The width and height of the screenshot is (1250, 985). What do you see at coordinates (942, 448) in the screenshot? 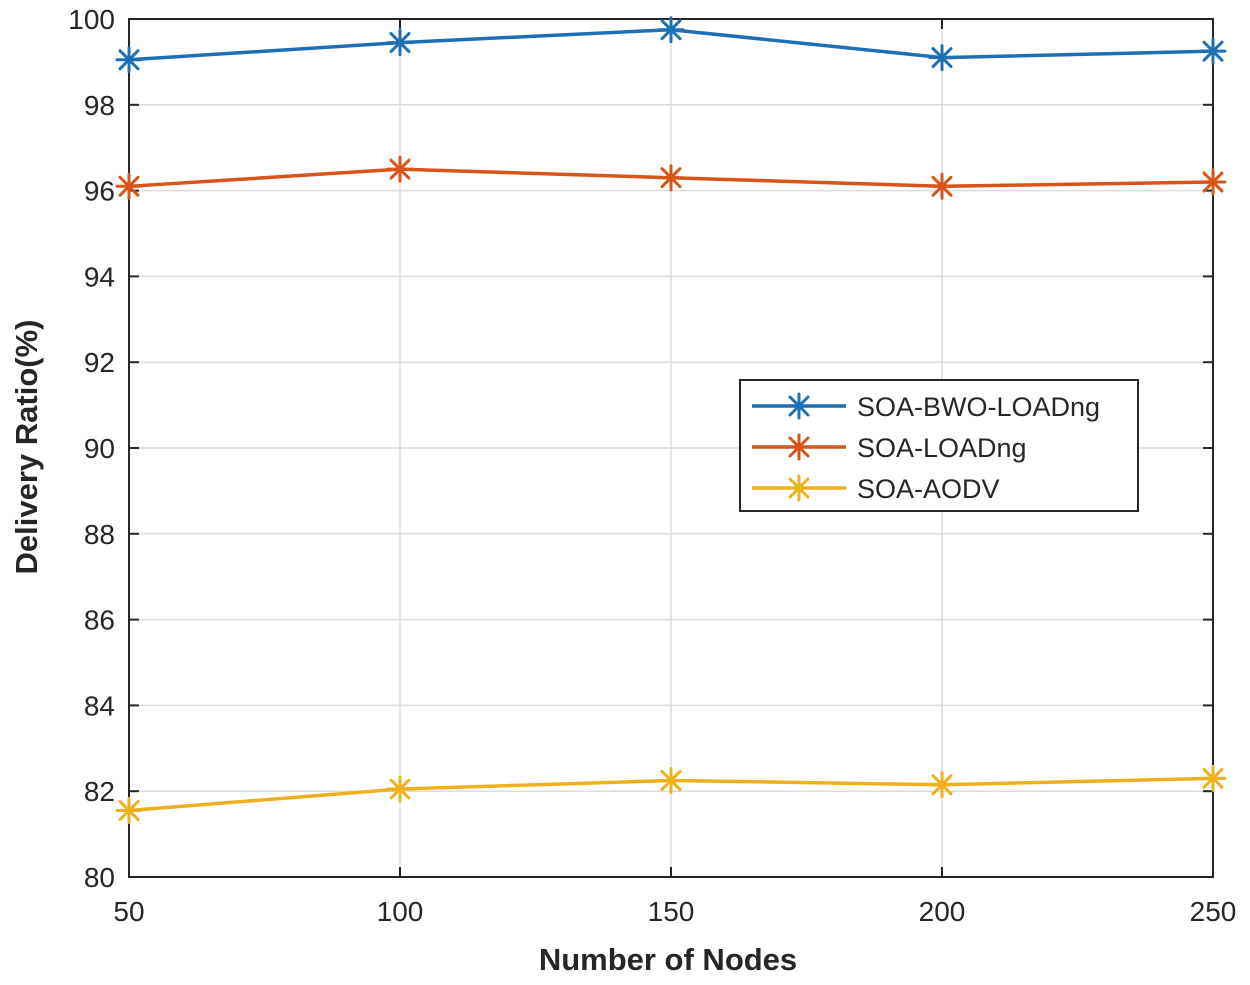
I see `legend-label-soa-loadng: SOA-LOADng` at bounding box center [942, 448].